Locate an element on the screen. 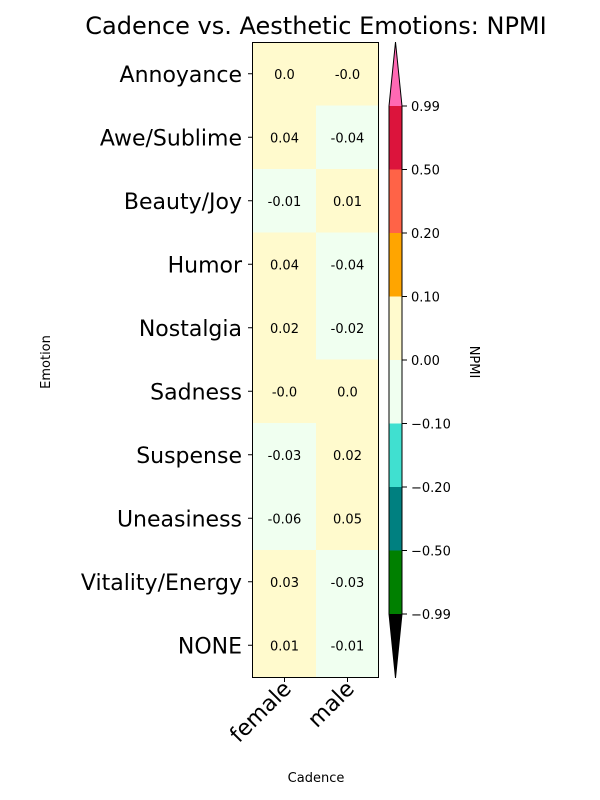 This screenshot has width=600, height=800. colorbar-tick-label: 0.20 is located at coordinates (425, 234).